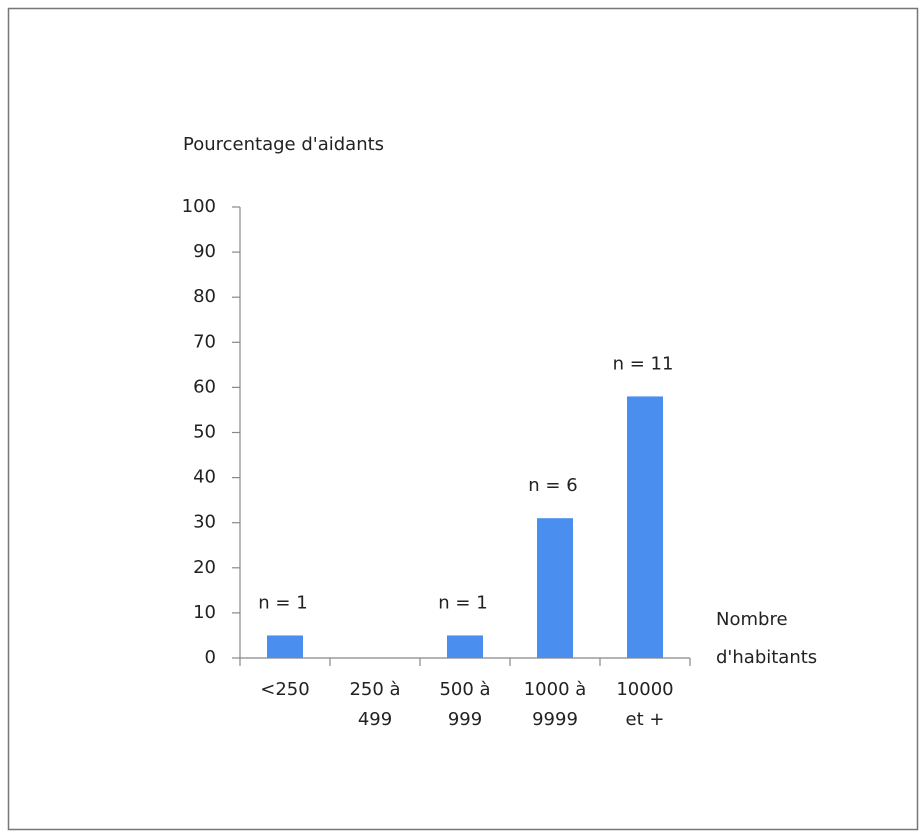  I want to click on x-tick-label: 250 à, so click(374, 689).